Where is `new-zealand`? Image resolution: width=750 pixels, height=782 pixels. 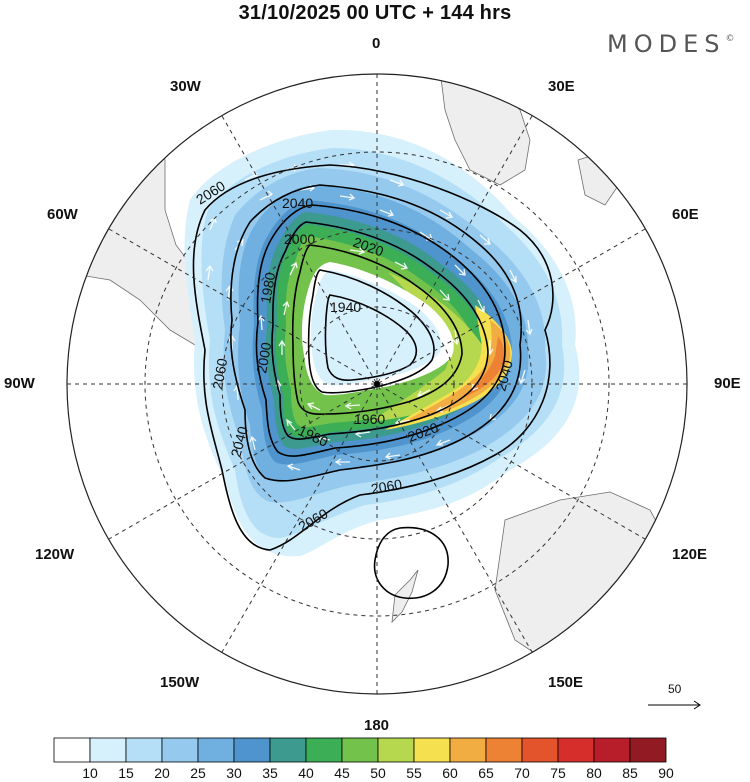 new-zealand is located at coordinates (405, 596).